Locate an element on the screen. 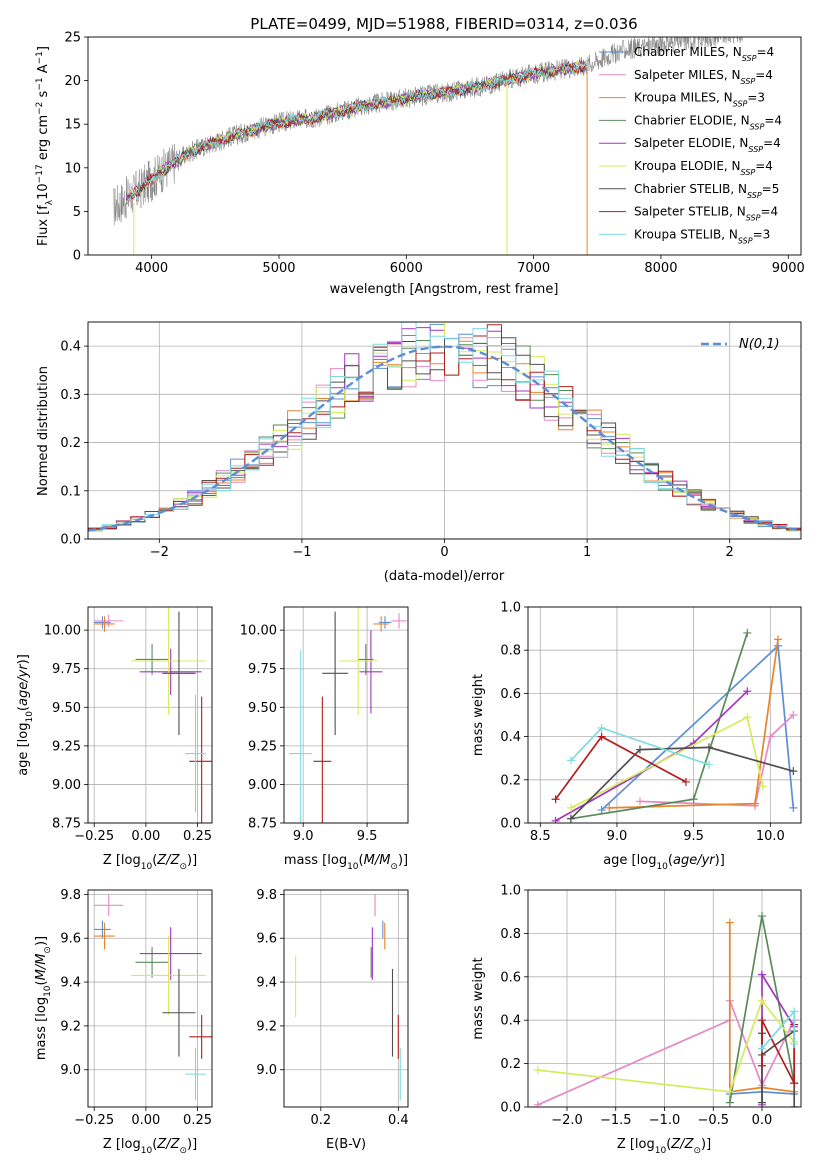  axes-frame is located at coordinates (664, 715).